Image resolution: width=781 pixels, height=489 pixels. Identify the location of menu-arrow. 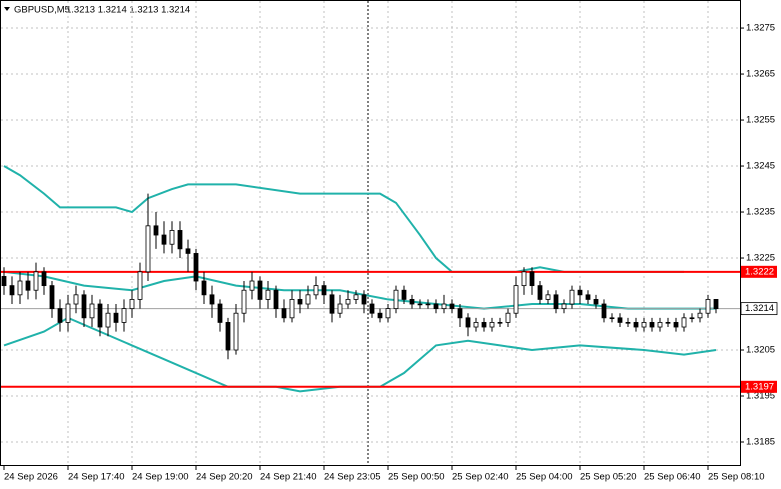
(7, 9).